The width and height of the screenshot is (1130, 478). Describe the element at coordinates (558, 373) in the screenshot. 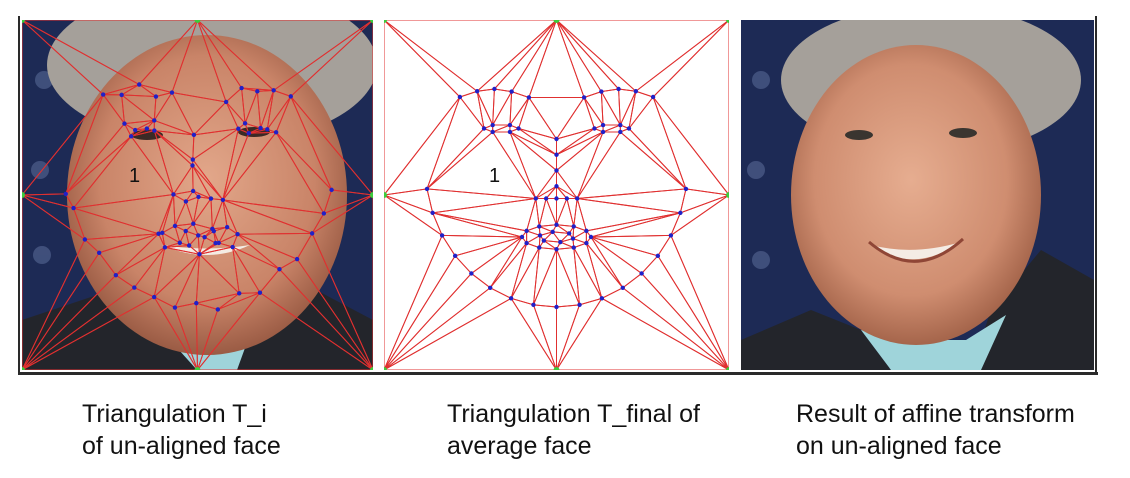

I see `bottom-rule` at that location.